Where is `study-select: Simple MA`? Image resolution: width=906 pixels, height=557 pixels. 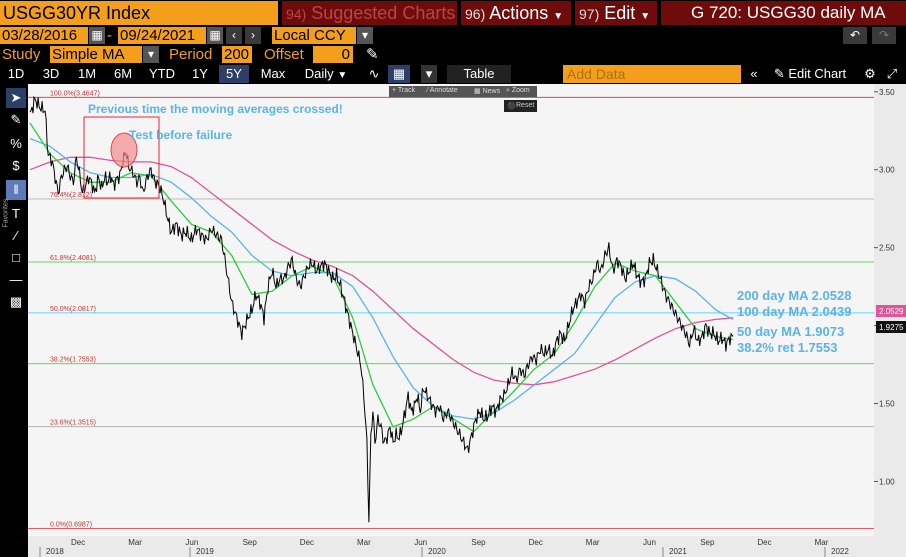
study-select: Simple MA is located at coordinates (96, 54).